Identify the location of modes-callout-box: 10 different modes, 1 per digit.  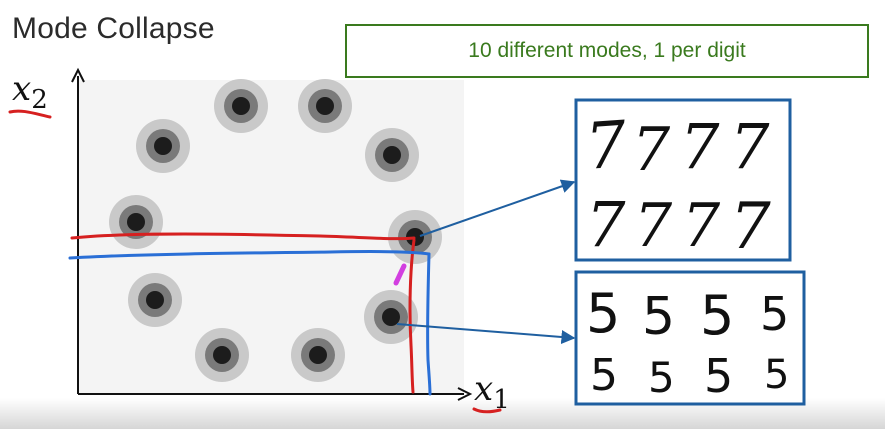
(607, 51).